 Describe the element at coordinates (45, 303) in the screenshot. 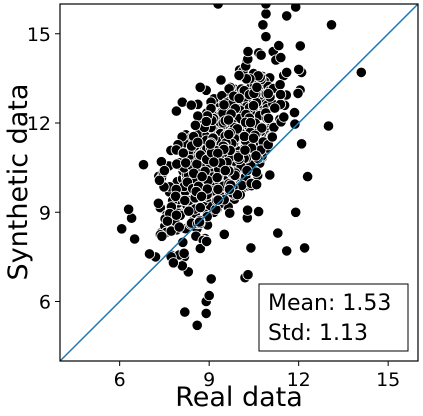

I see `y-tick-label: 6` at that location.